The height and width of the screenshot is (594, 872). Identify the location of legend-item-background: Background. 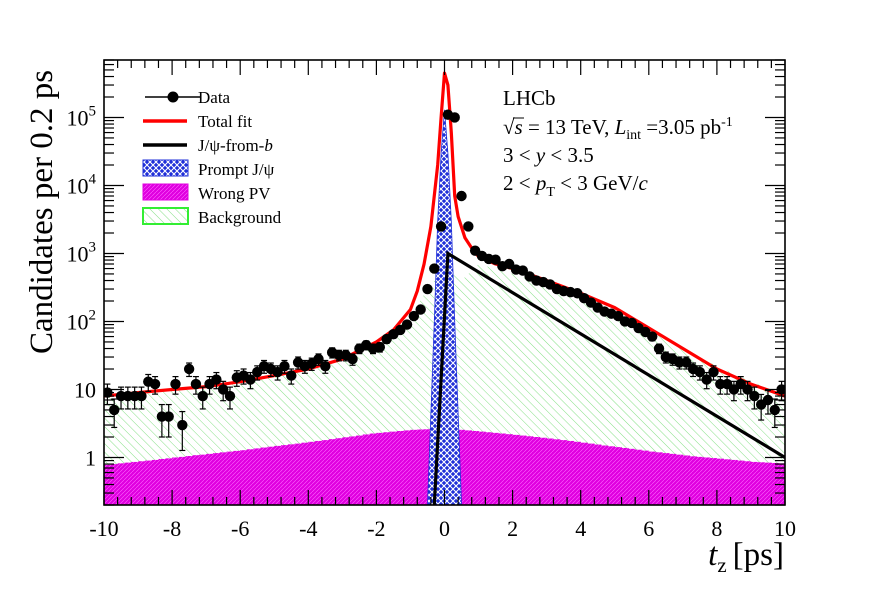
(212, 217).